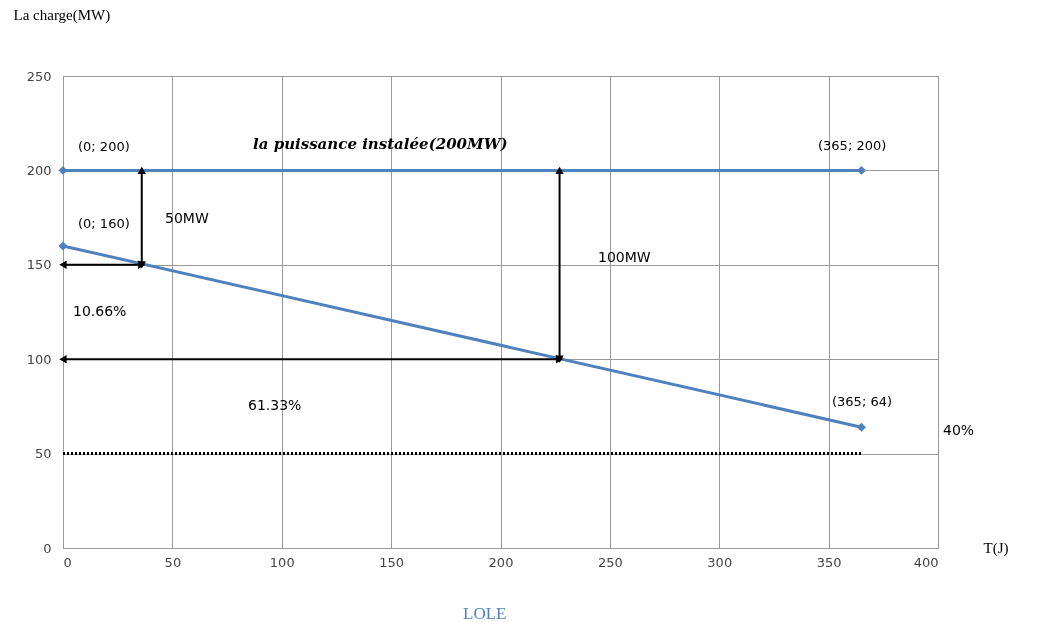 This screenshot has height=622, width=1053. What do you see at coordinates (275, 405) in the screenshot?
I see `annotation: 61.33%` at bounding box center [275, 405].